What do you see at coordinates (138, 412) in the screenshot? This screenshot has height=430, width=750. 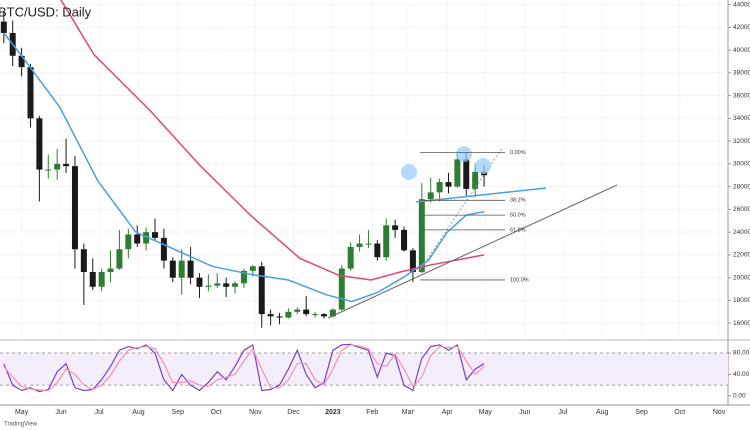 I see `x-tick-label: Aug` at bounding box center [138, 412].